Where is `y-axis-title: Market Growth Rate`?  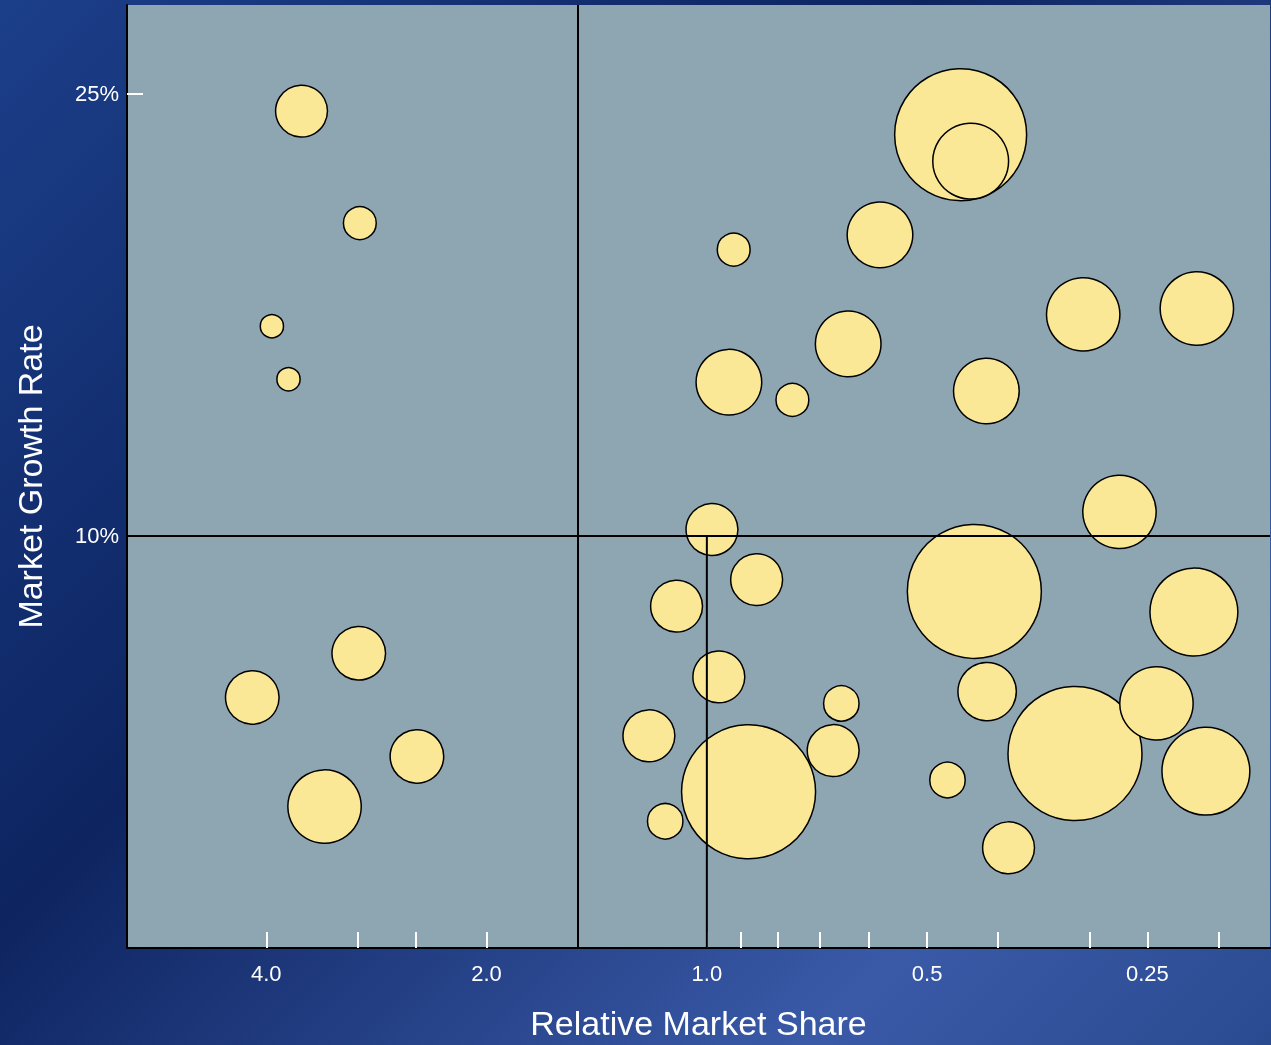
y-axis-title: Market Growth Rate is located at coordinates (30, 476).